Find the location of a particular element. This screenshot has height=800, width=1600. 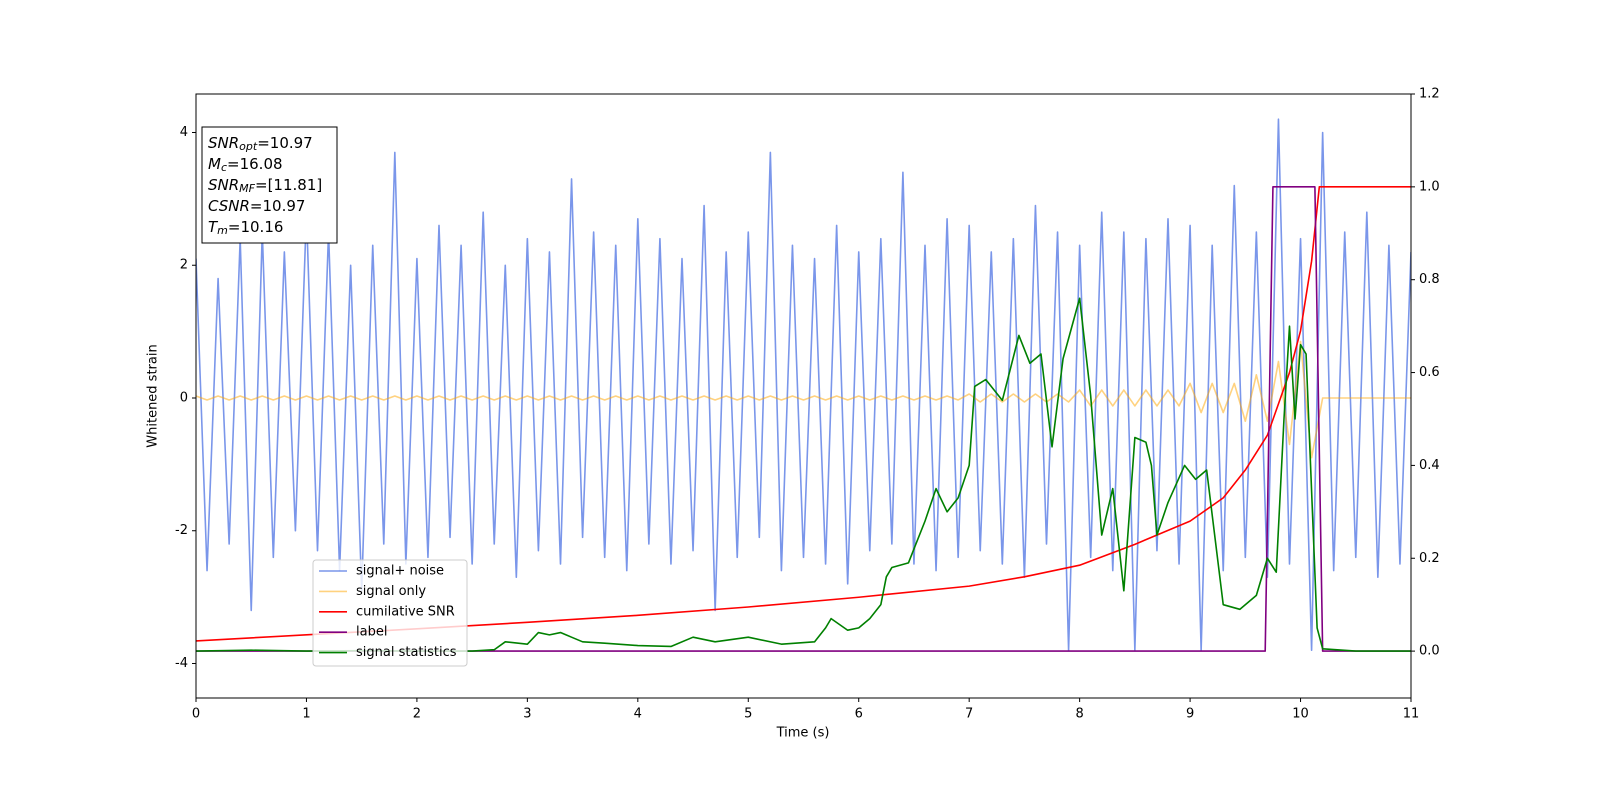

x-tick-label: 0 is located at coordinates (196, 714).